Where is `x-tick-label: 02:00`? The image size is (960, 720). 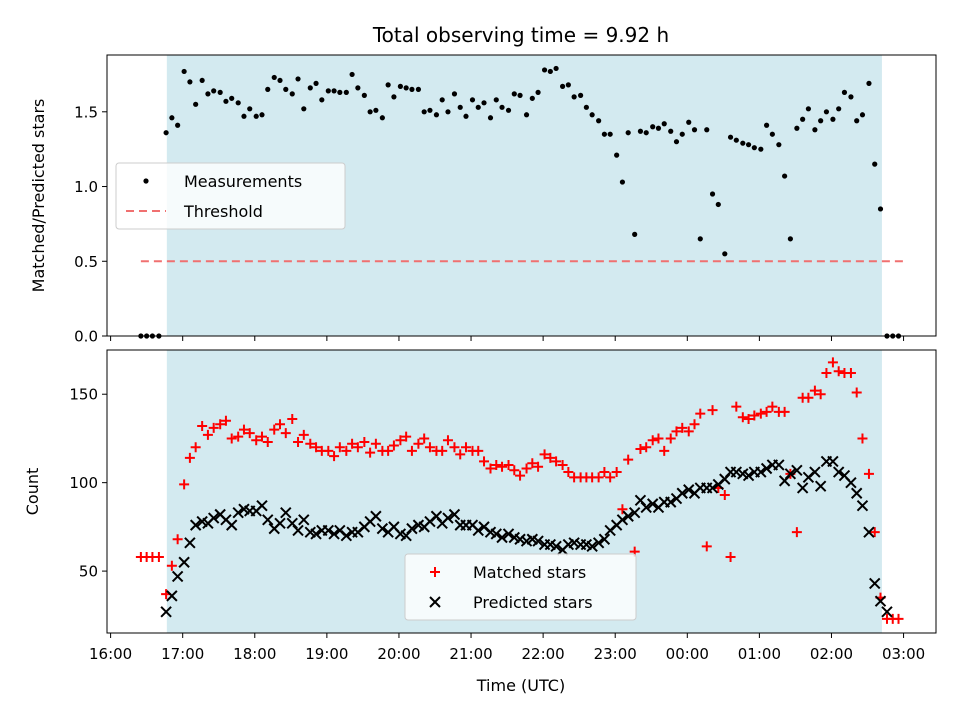 x-tick-label: 02:00 is located at coordinates (831, 654).